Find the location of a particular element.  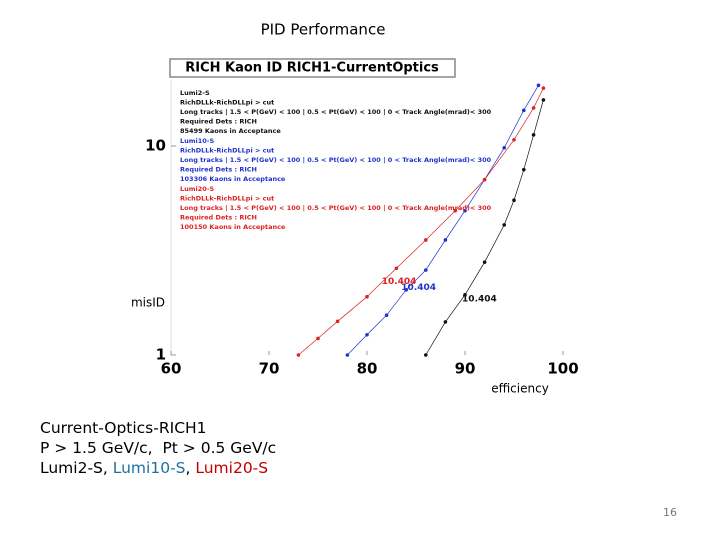

caption-line: P > 1.5 GeV/c, Pt > 0.5 GeV/c is located at coordinates (158, 448).